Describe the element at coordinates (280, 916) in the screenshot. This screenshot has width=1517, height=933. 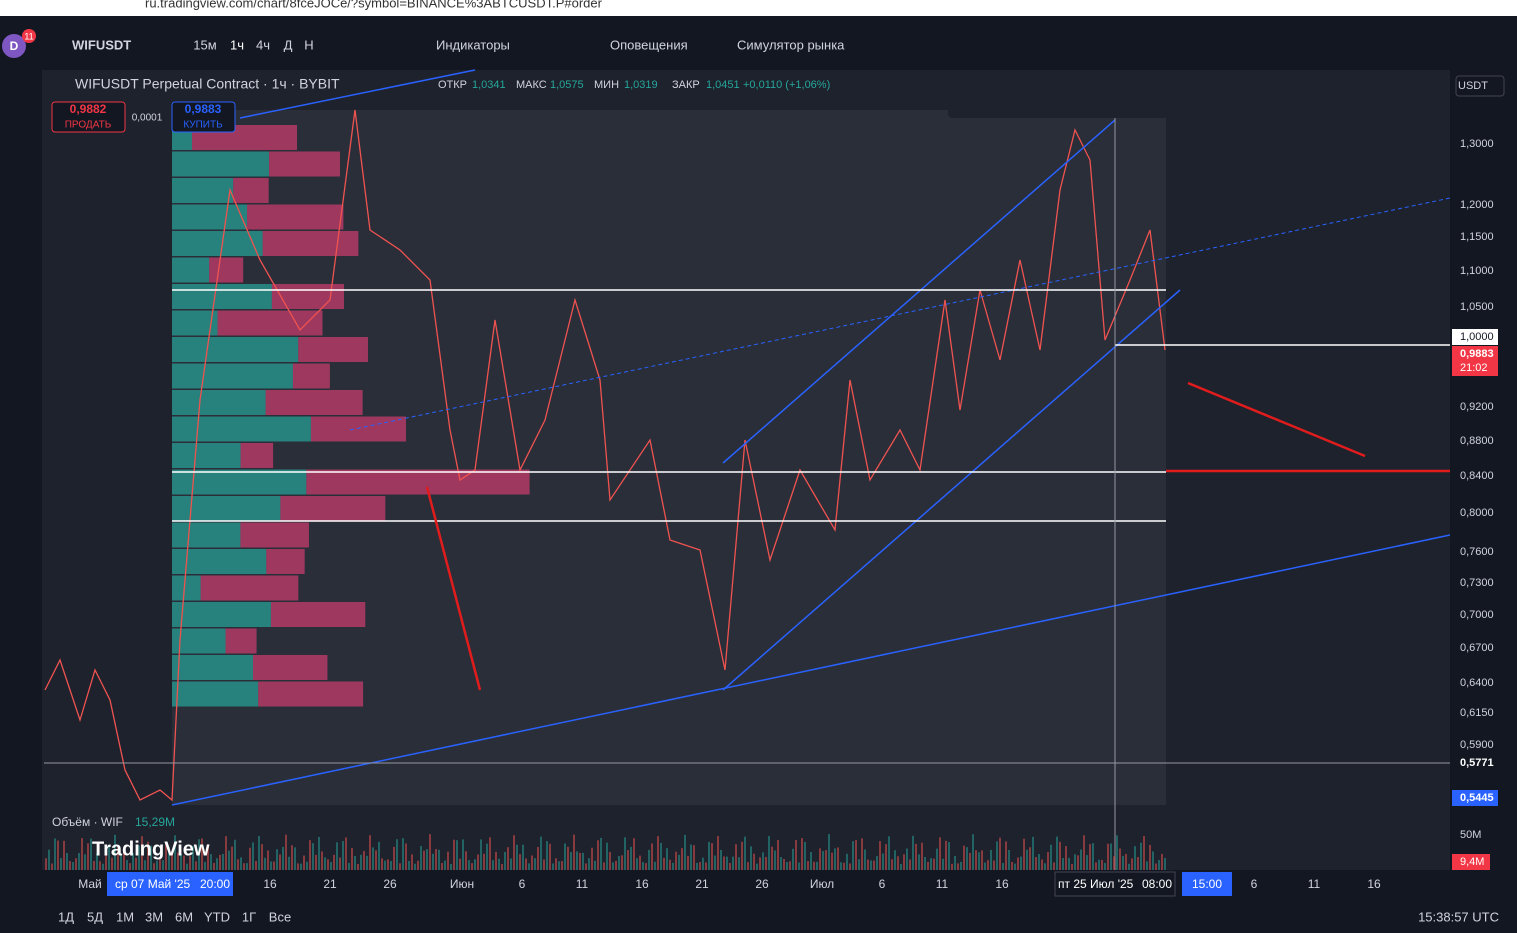
I see `range-button: Все` at that location.